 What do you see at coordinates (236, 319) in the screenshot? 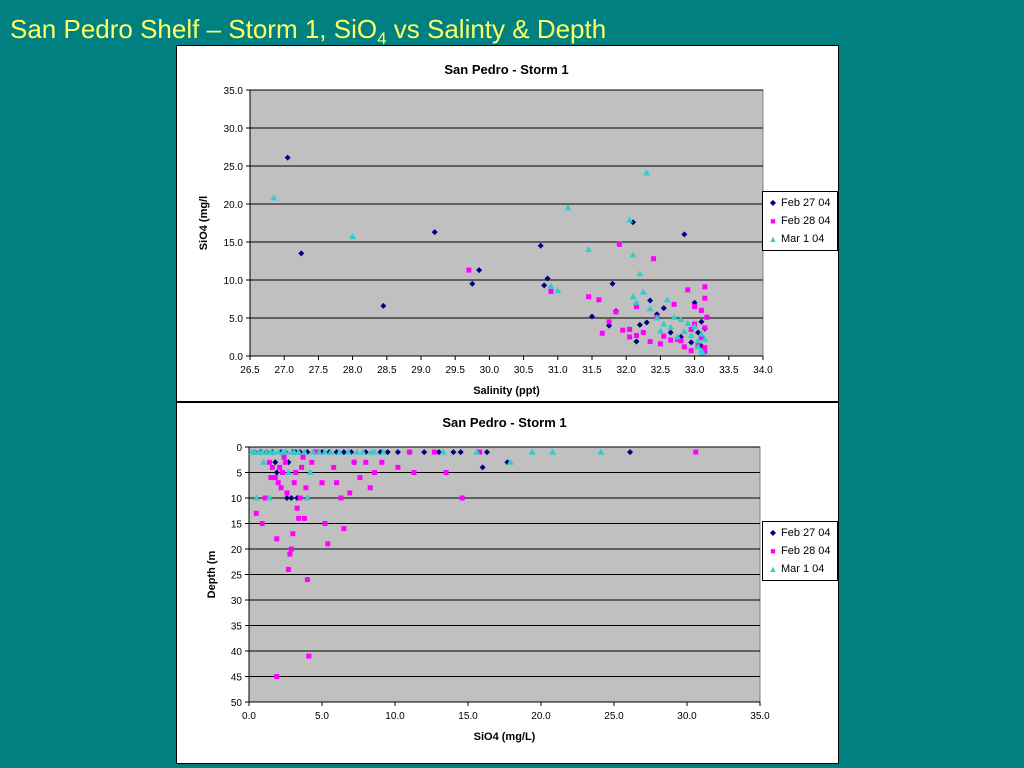
I see `y-tick-label: 5.0` at bounding box center [236, 319].